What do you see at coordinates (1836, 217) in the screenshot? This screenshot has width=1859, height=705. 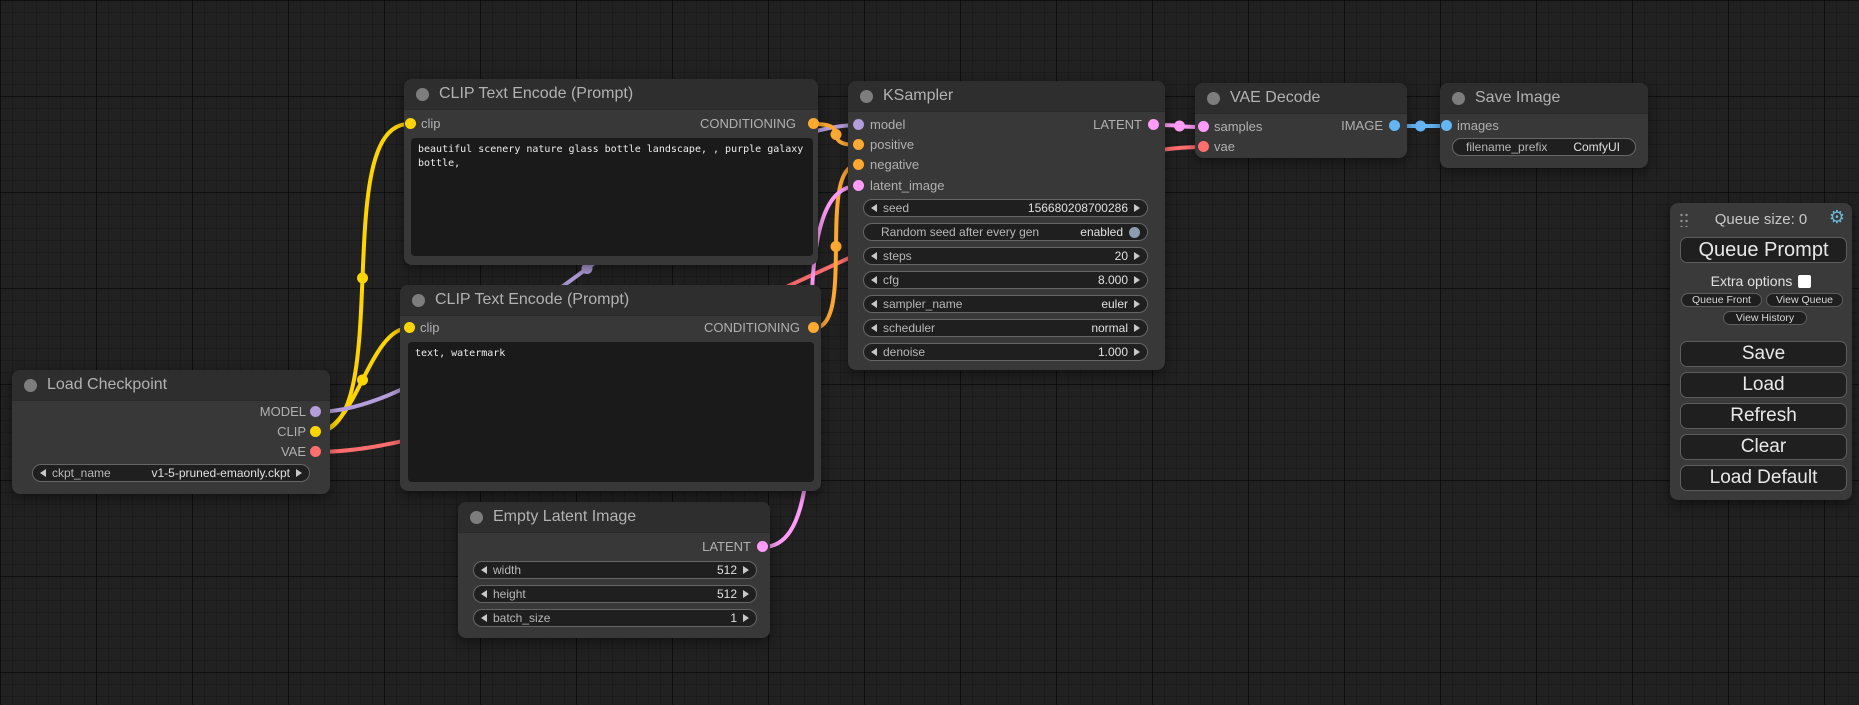 I see `gear-icon: ⚙` at bounding box center [1836, 217].